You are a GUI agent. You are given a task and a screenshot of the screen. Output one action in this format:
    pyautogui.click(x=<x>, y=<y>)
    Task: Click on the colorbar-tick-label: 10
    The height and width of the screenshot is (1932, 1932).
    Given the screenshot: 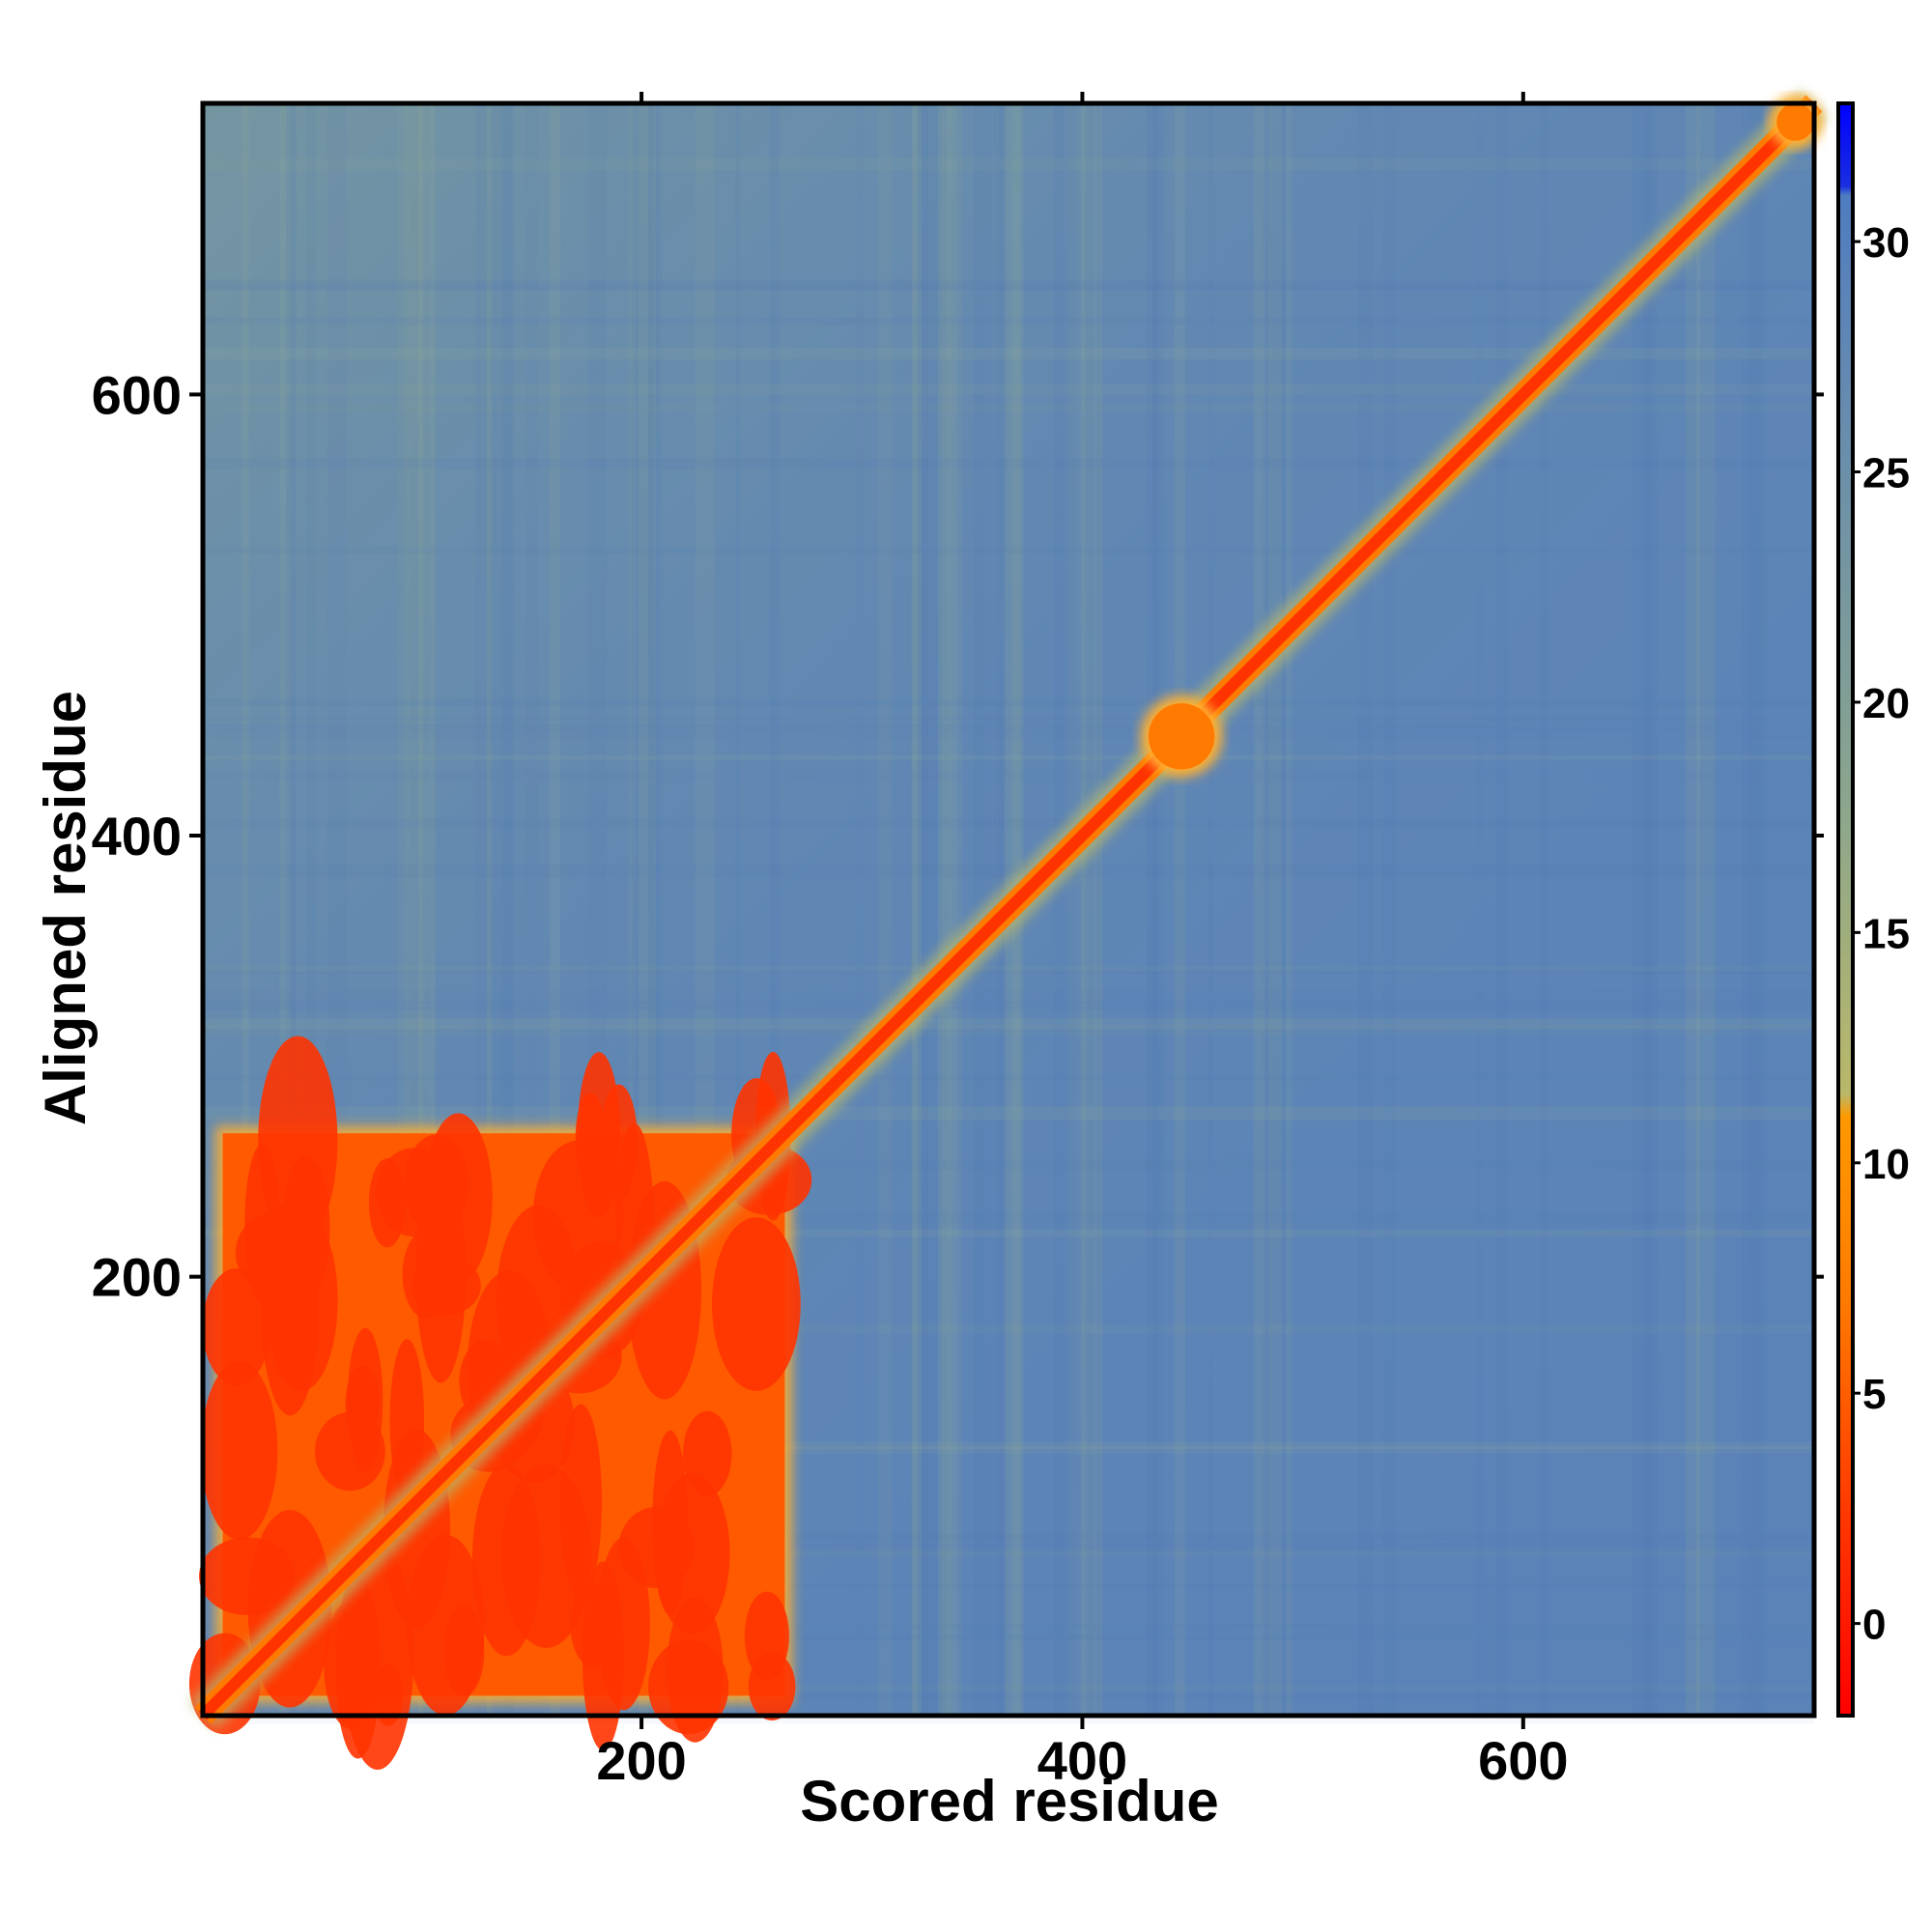 What is the action you would take?
    pyautogui.click(x=1886, y=1164)
    